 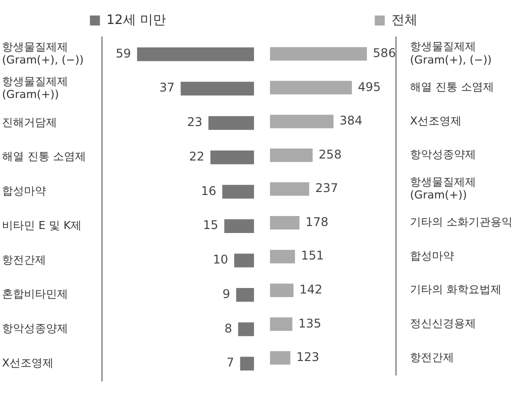 I want to click on y-tick-label: 항악성종약제, so click(x=443, y=155).